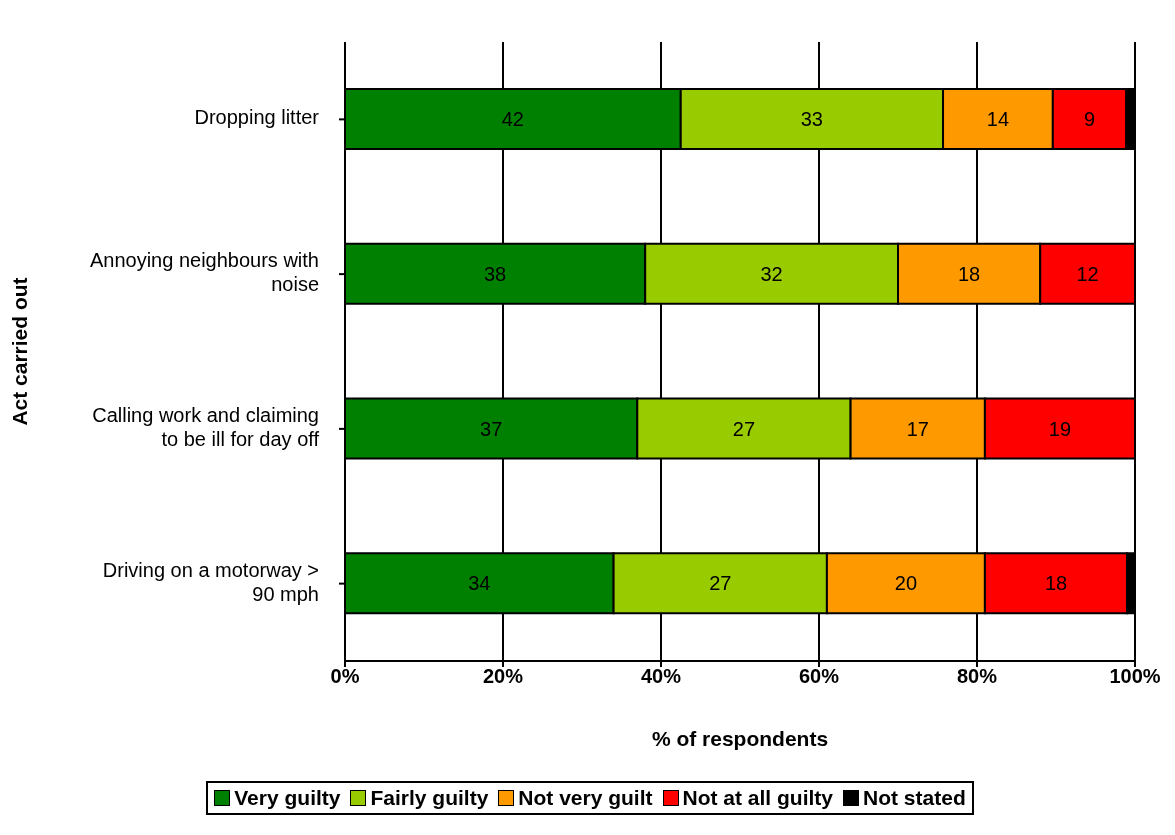 The width and height of the screenshot is (1175, 835). I want to click on x-axis-title: % of respondents, so click(740, 738).